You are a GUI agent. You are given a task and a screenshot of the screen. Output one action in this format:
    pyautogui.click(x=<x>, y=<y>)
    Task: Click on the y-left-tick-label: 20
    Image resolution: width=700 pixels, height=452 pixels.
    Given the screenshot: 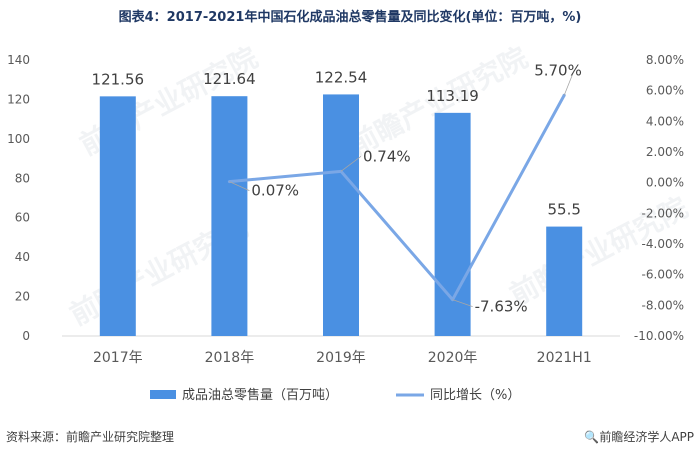 What is the action you would take?
    pyautogui.click(x=22, y=297)
    